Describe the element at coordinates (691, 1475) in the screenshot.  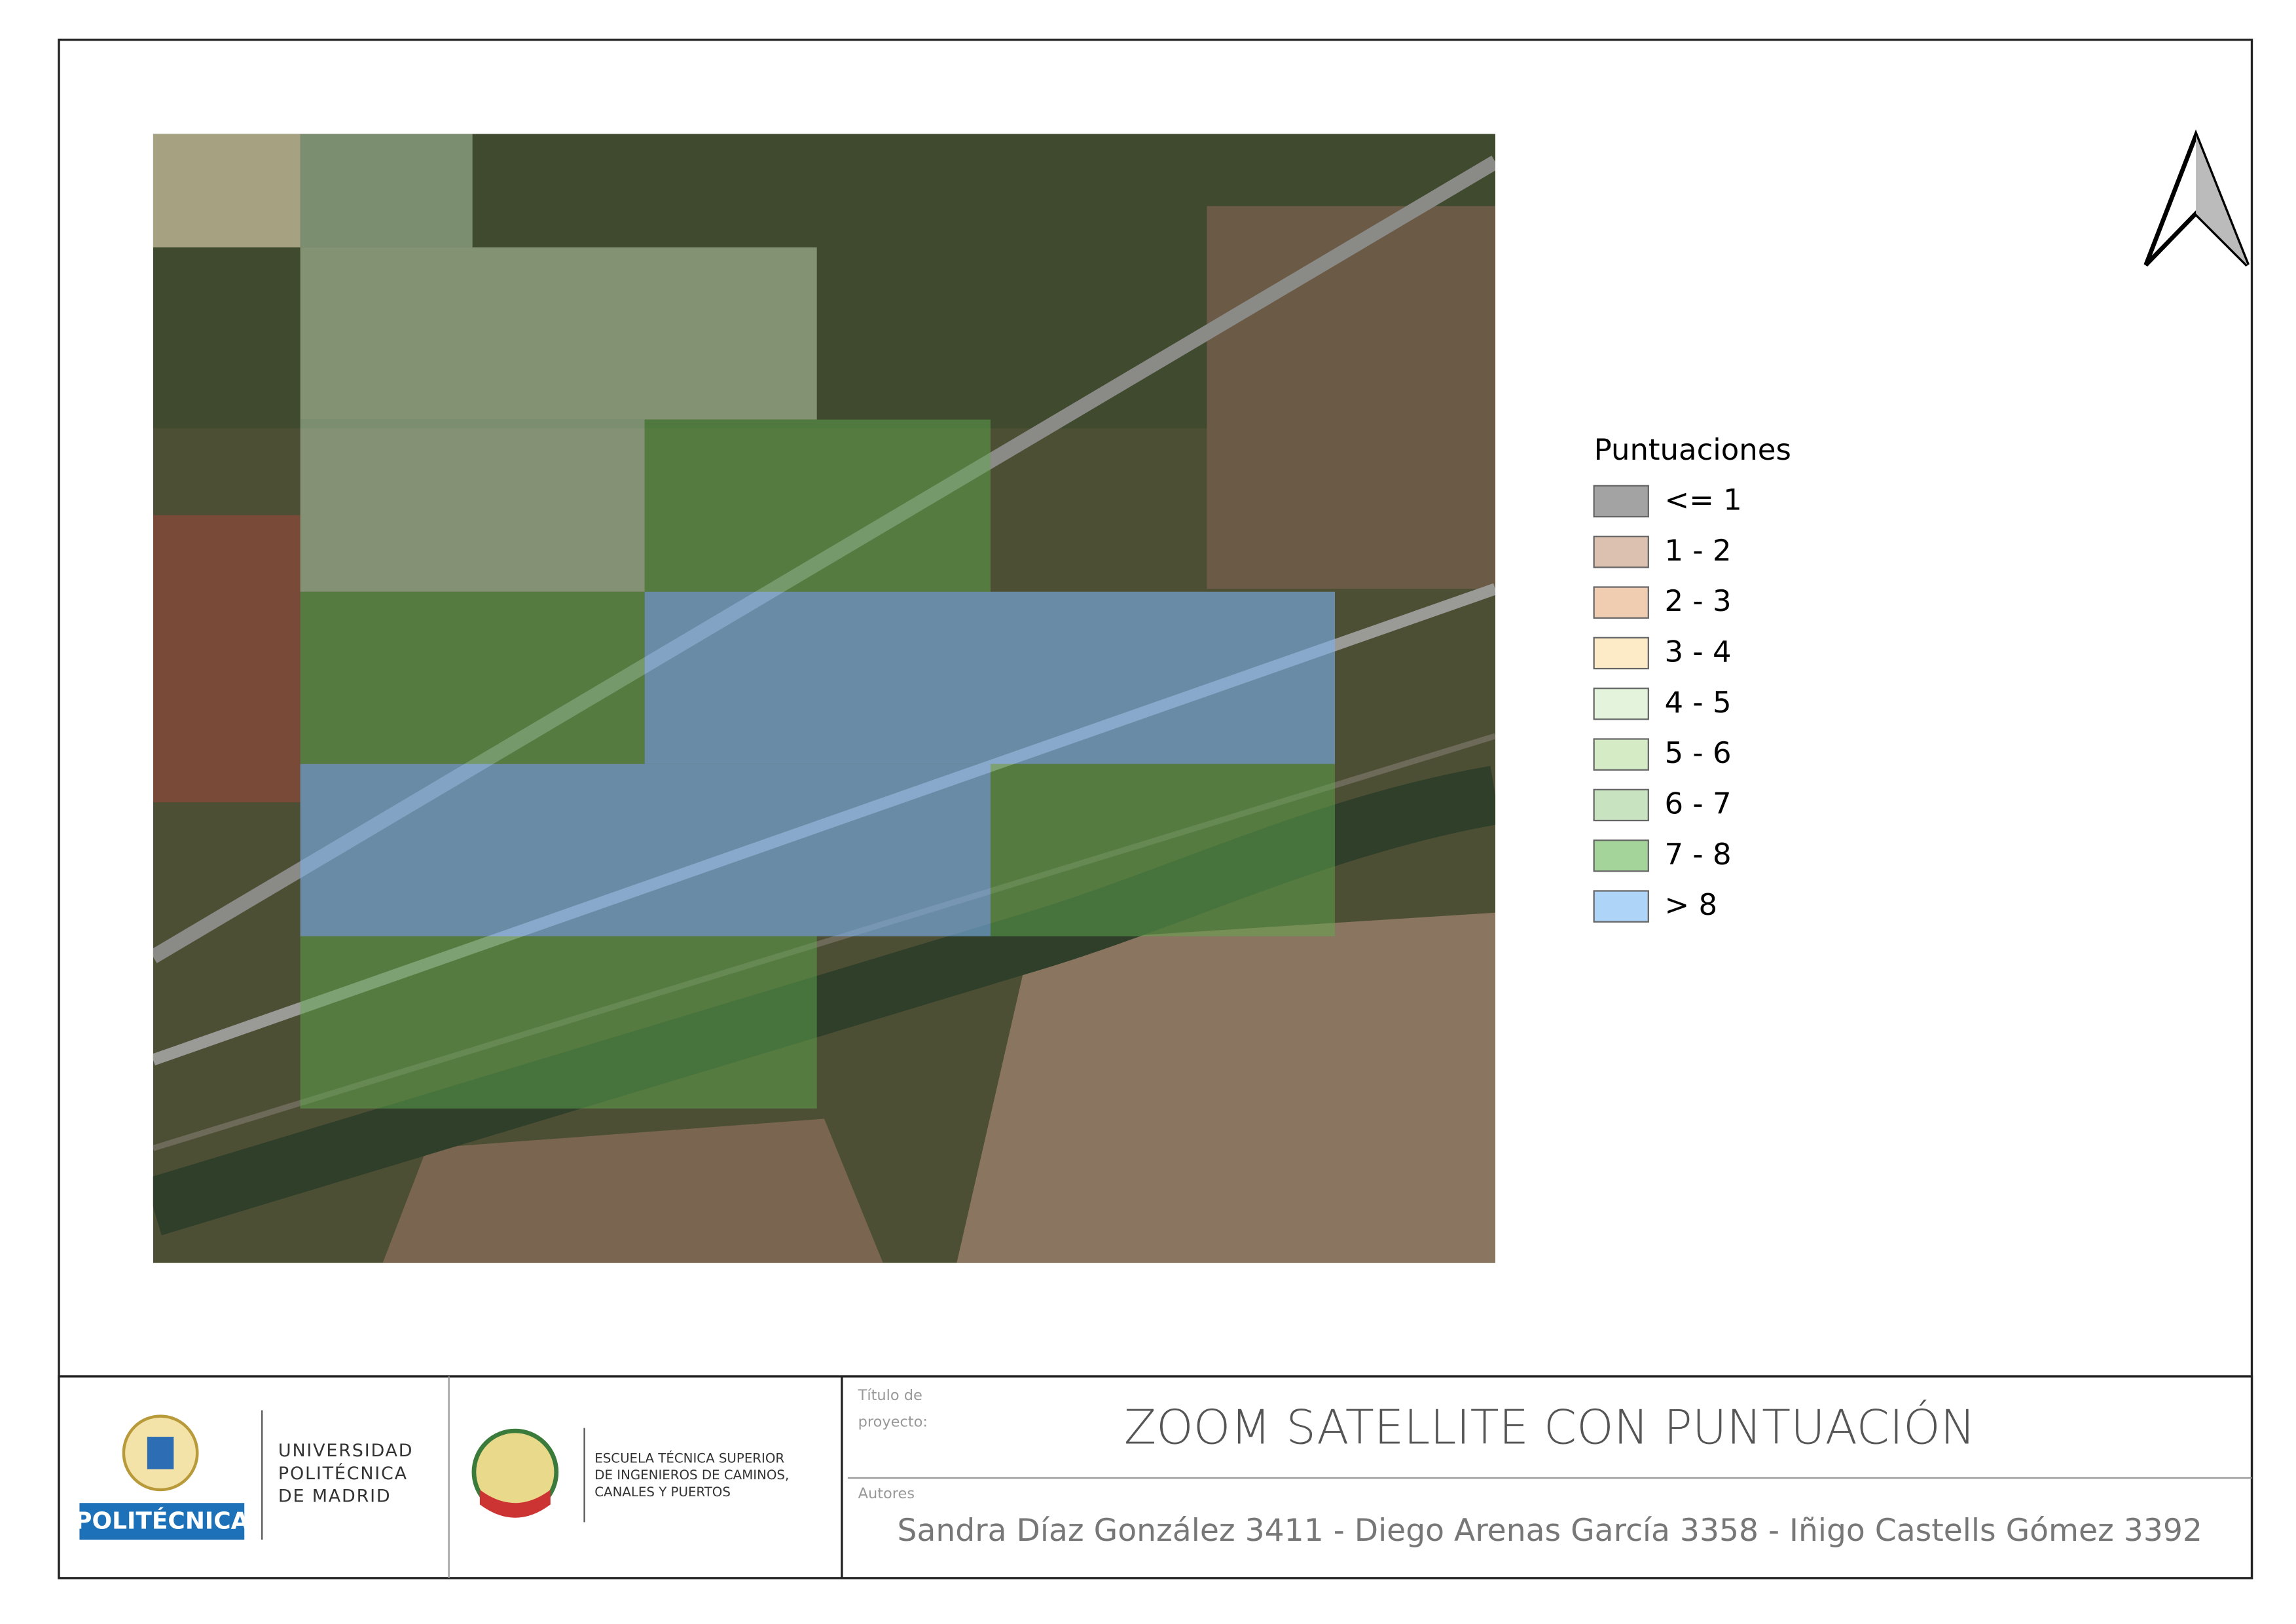
I see `school-name-line: DE INGENIEROS DE CAMINOS,` at that location.